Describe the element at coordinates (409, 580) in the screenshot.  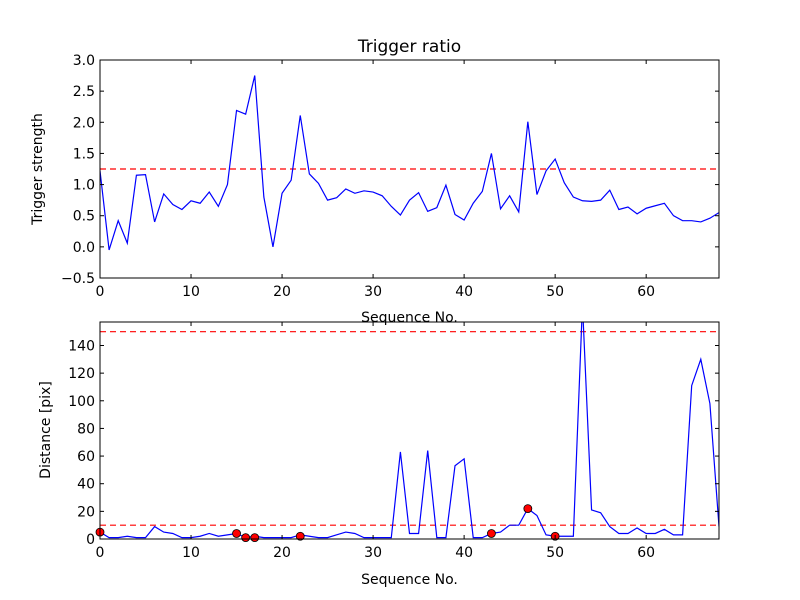
I see `chart-bottom-xlabel: Sequence No.` at that location.